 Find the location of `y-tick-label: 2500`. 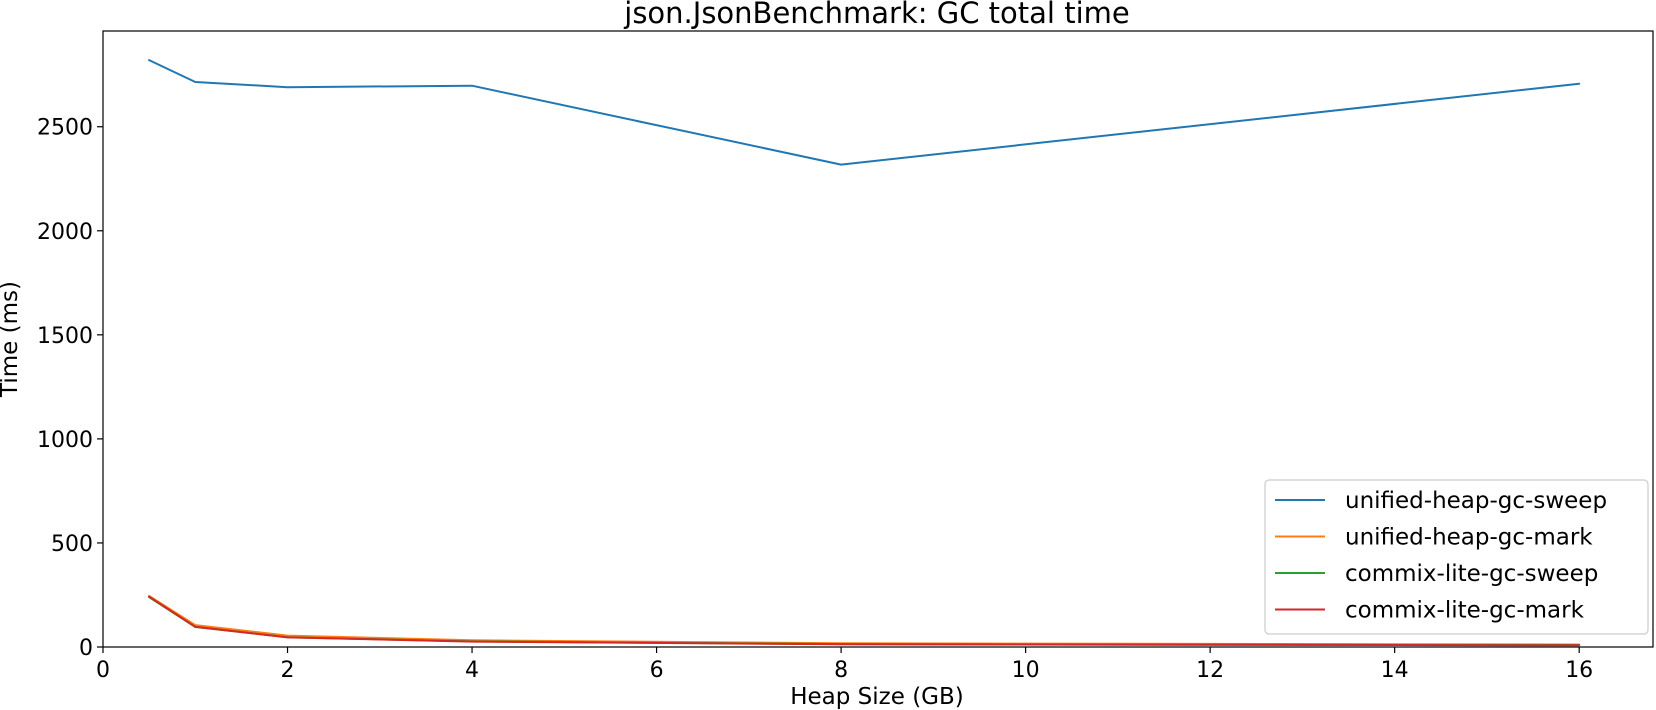

y-tick-label: 2500 is located at coordinates (65, 128).